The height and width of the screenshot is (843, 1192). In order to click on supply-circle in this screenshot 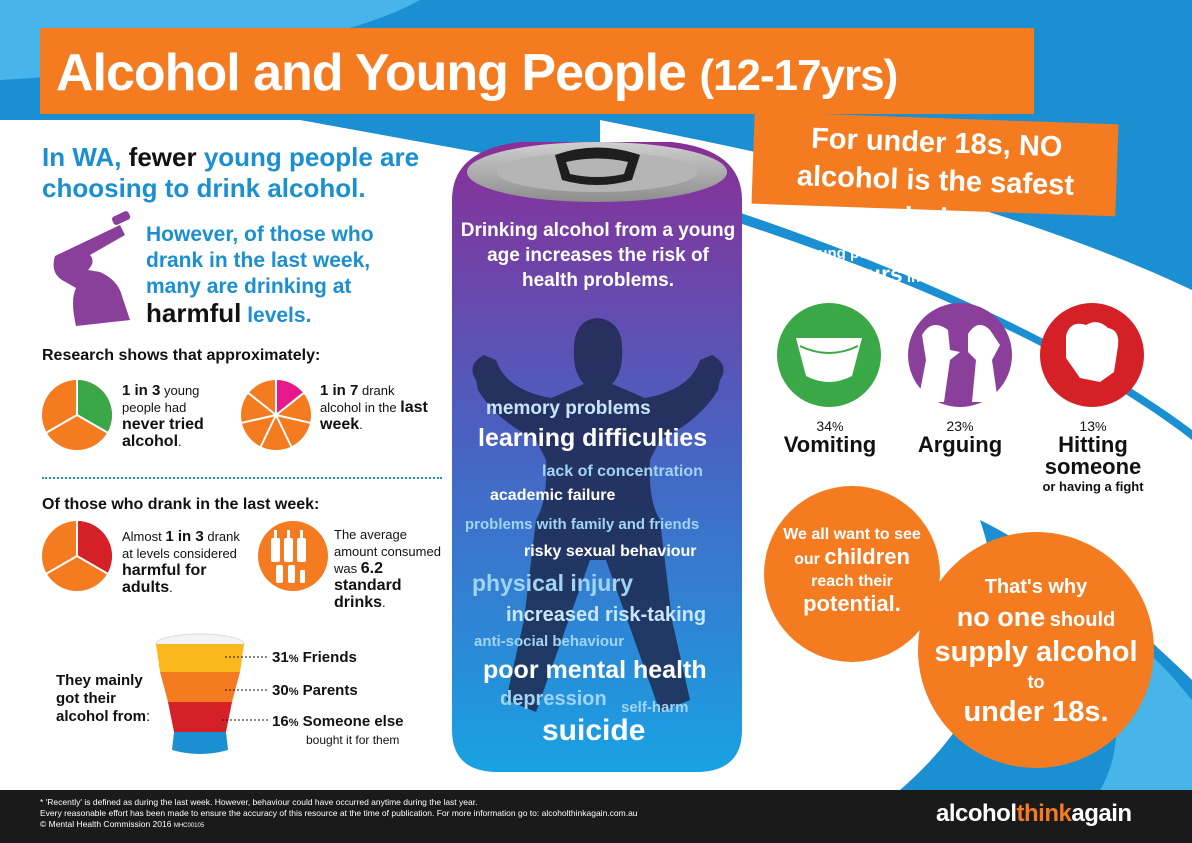, I will do `click(1036, 650)`.